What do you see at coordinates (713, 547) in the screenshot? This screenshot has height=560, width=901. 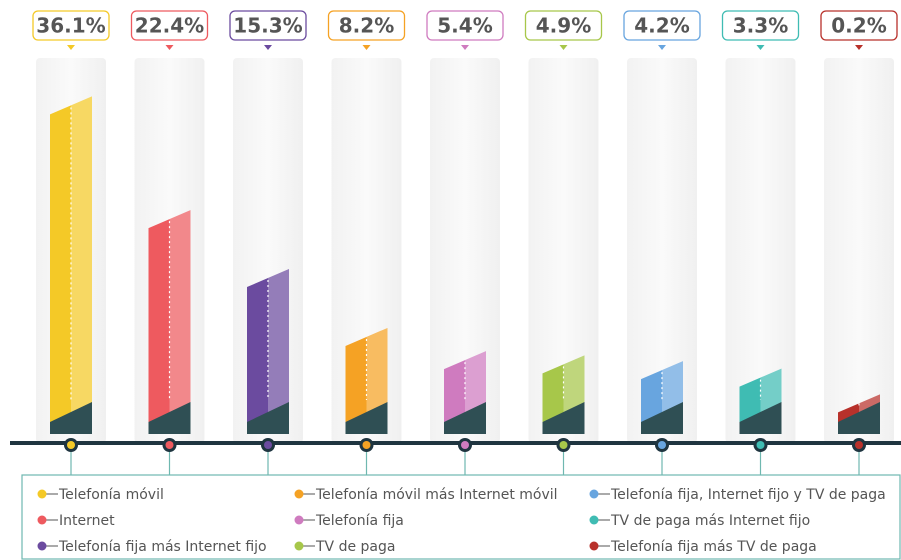 I see `legend-label: Telefonía fija más TV de paga` at bounding box center [713, 547].